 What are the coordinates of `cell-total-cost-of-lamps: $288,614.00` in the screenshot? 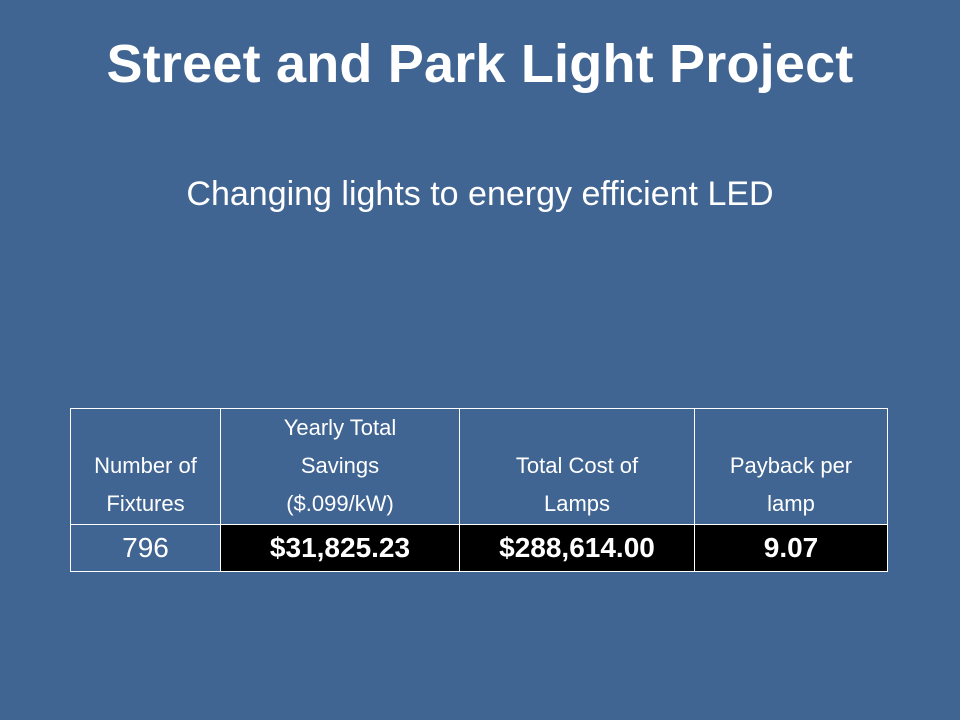 It's located at (577, 548).